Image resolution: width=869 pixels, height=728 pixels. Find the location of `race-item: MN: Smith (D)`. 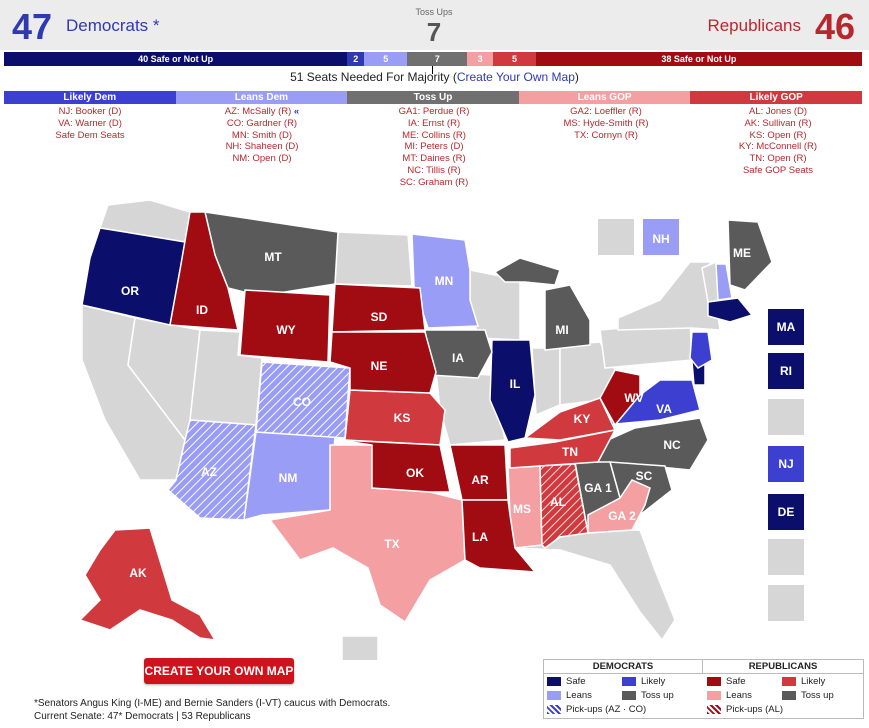

race-item: MN: Smith (D) is located at coordinates (262, 135).